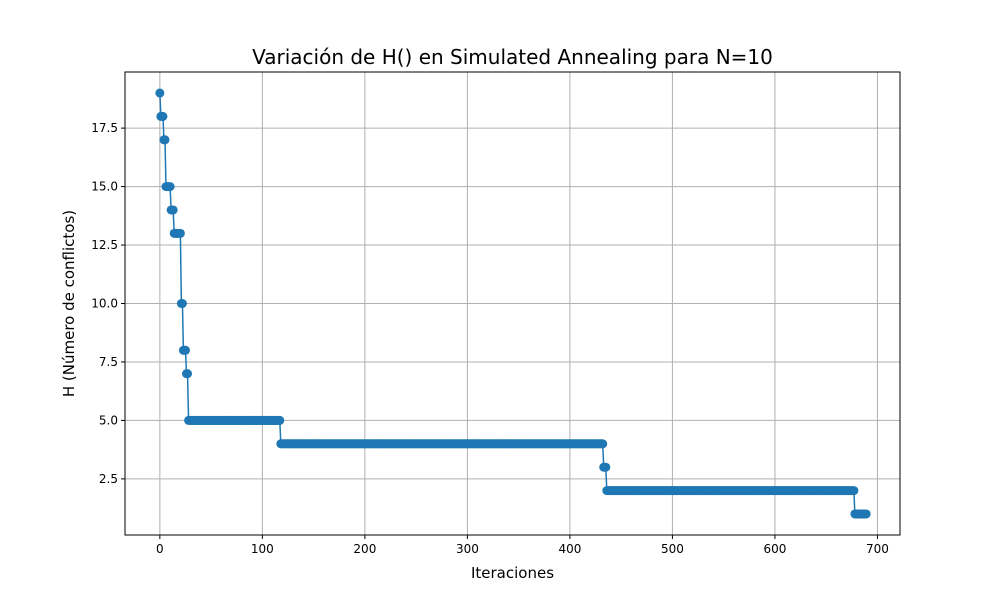  I want to click on y-tick-label: 12.5, so click(104, 245).